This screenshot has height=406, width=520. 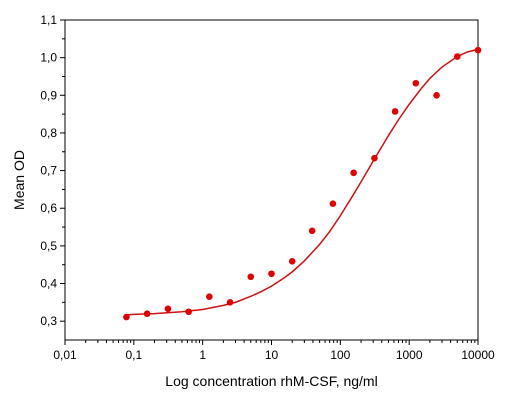 I want to click on x-axis-label: Log concentration rhM-CSF, ng/ml, so click(x=271, y=381).